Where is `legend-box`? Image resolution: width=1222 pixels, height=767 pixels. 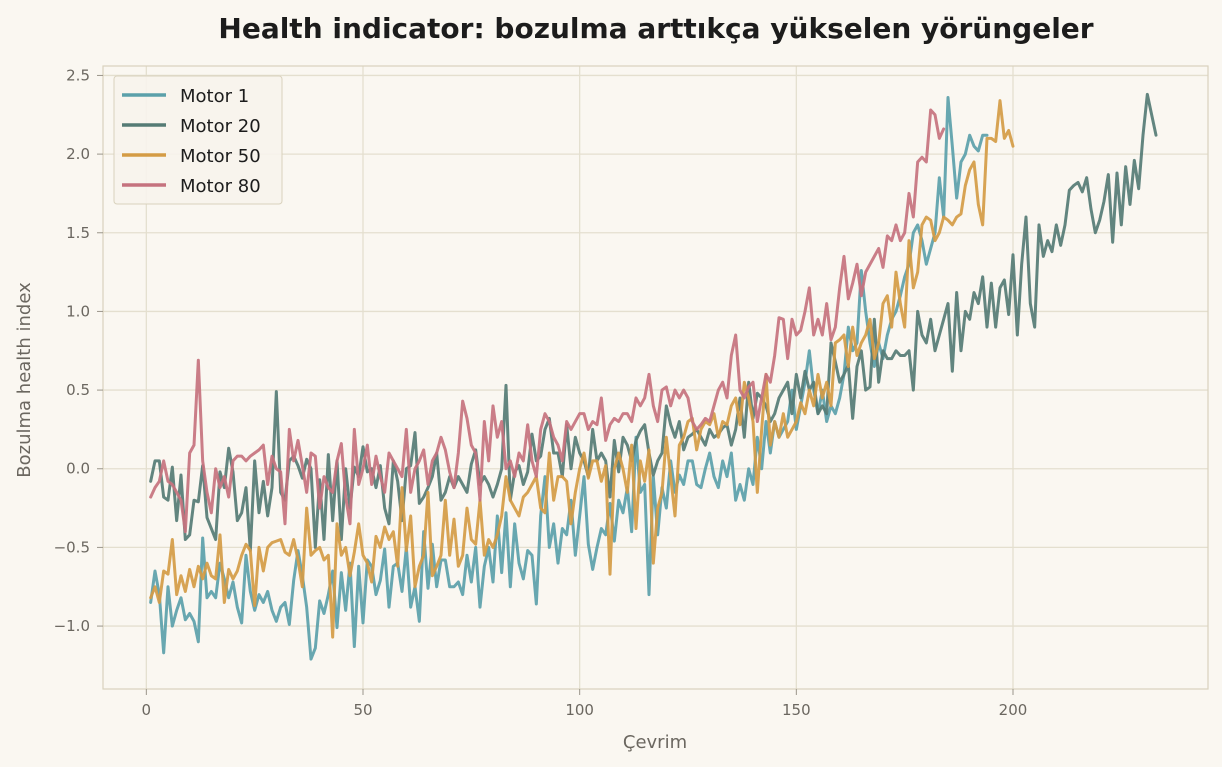
legend-box is located at coordinates (198, 140).